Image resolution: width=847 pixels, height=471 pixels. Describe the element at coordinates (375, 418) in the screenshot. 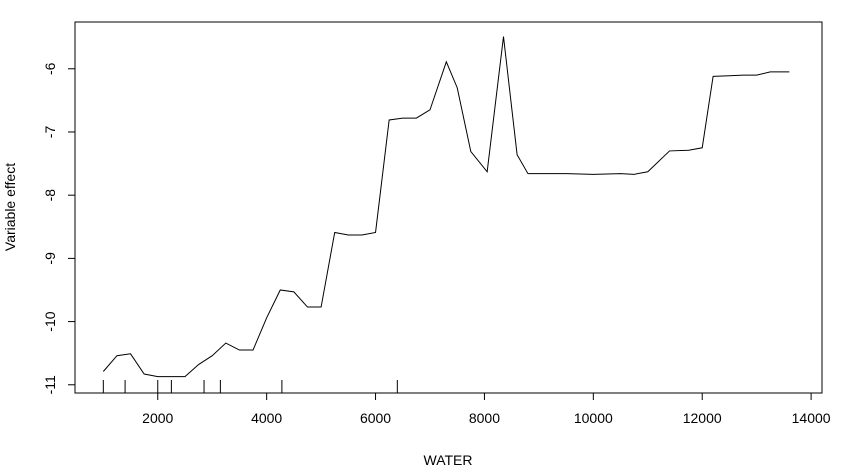

I see `x-tick-label: 6000` at that location.